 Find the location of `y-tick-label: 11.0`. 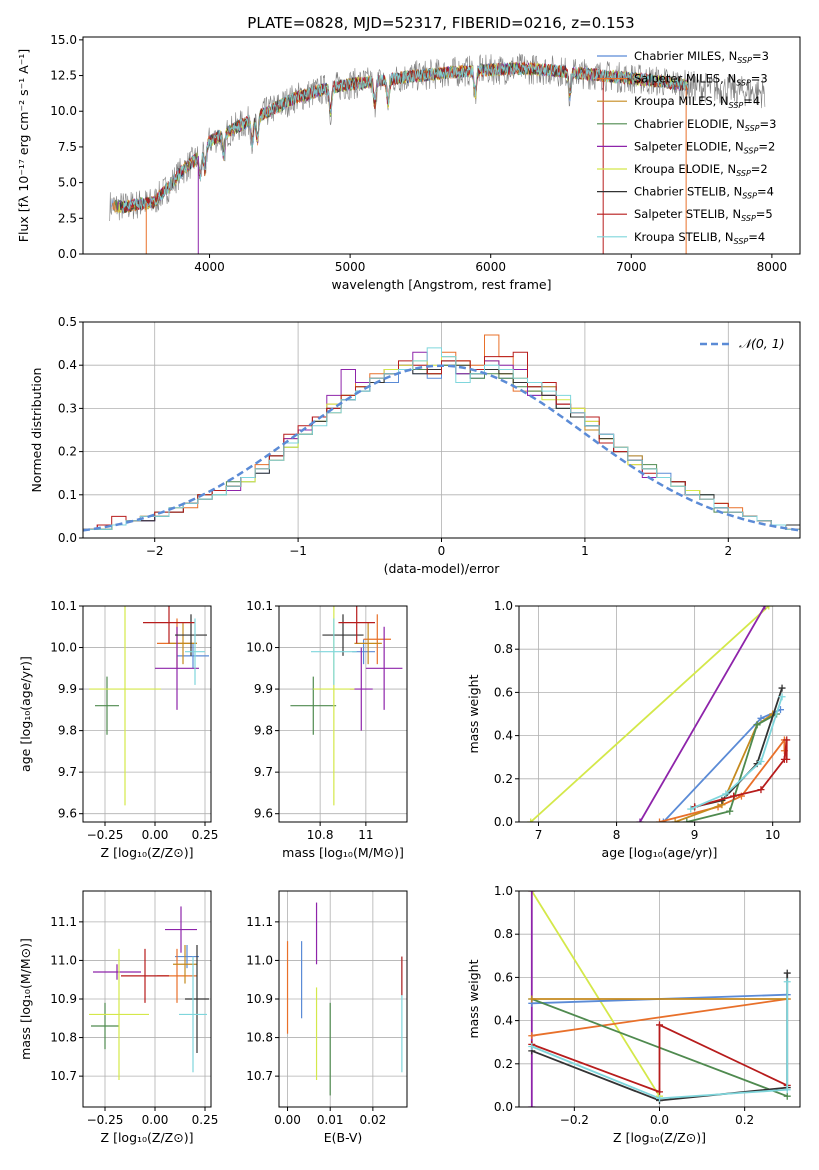

y-tick-label: 11.0 is located at coordinates (63, 960).